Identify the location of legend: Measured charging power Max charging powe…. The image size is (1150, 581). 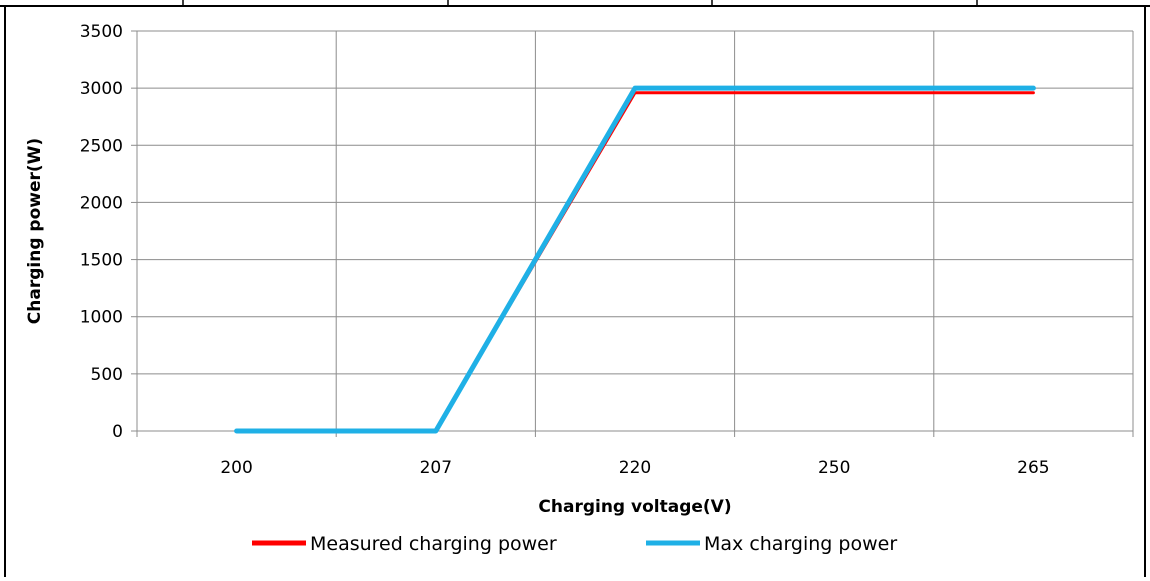
(574, 544).